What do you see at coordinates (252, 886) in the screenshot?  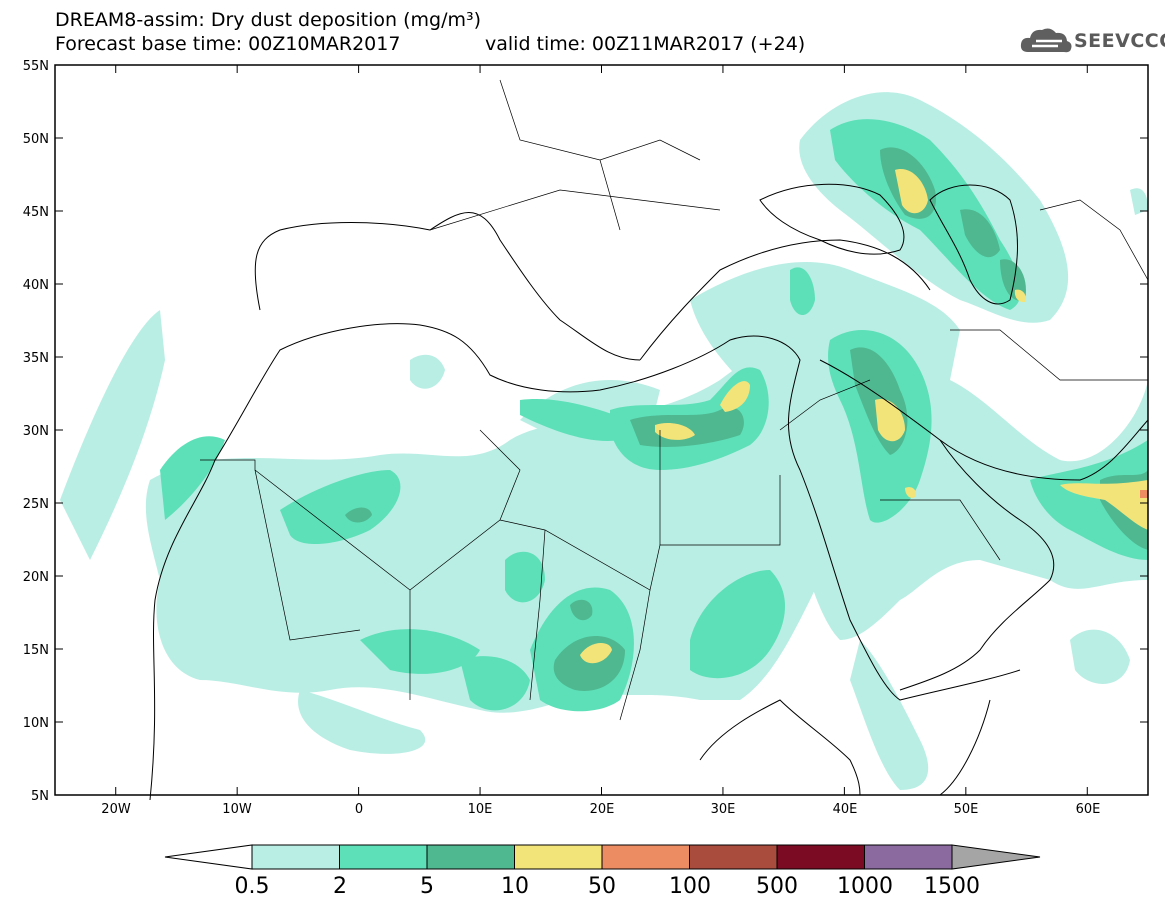 I see `colorbar-label: 0.5` at bounding box center [252, 886].